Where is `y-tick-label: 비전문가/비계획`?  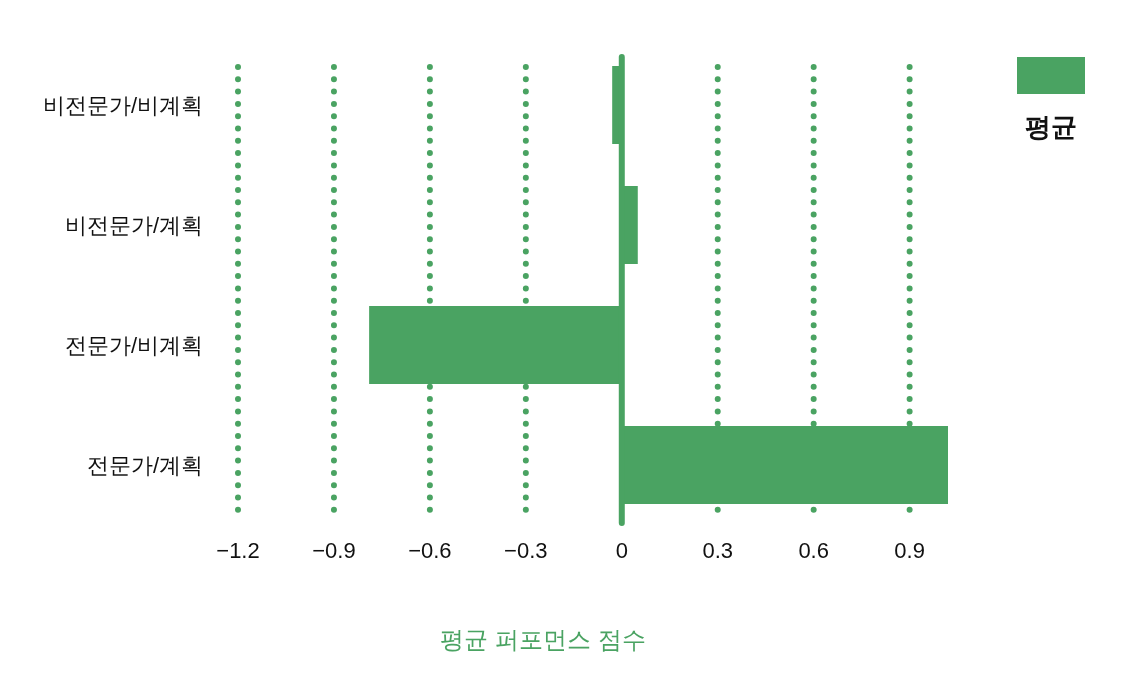
y-tick-label: 비전문가/비계획 is located at coordinates (122, 105).